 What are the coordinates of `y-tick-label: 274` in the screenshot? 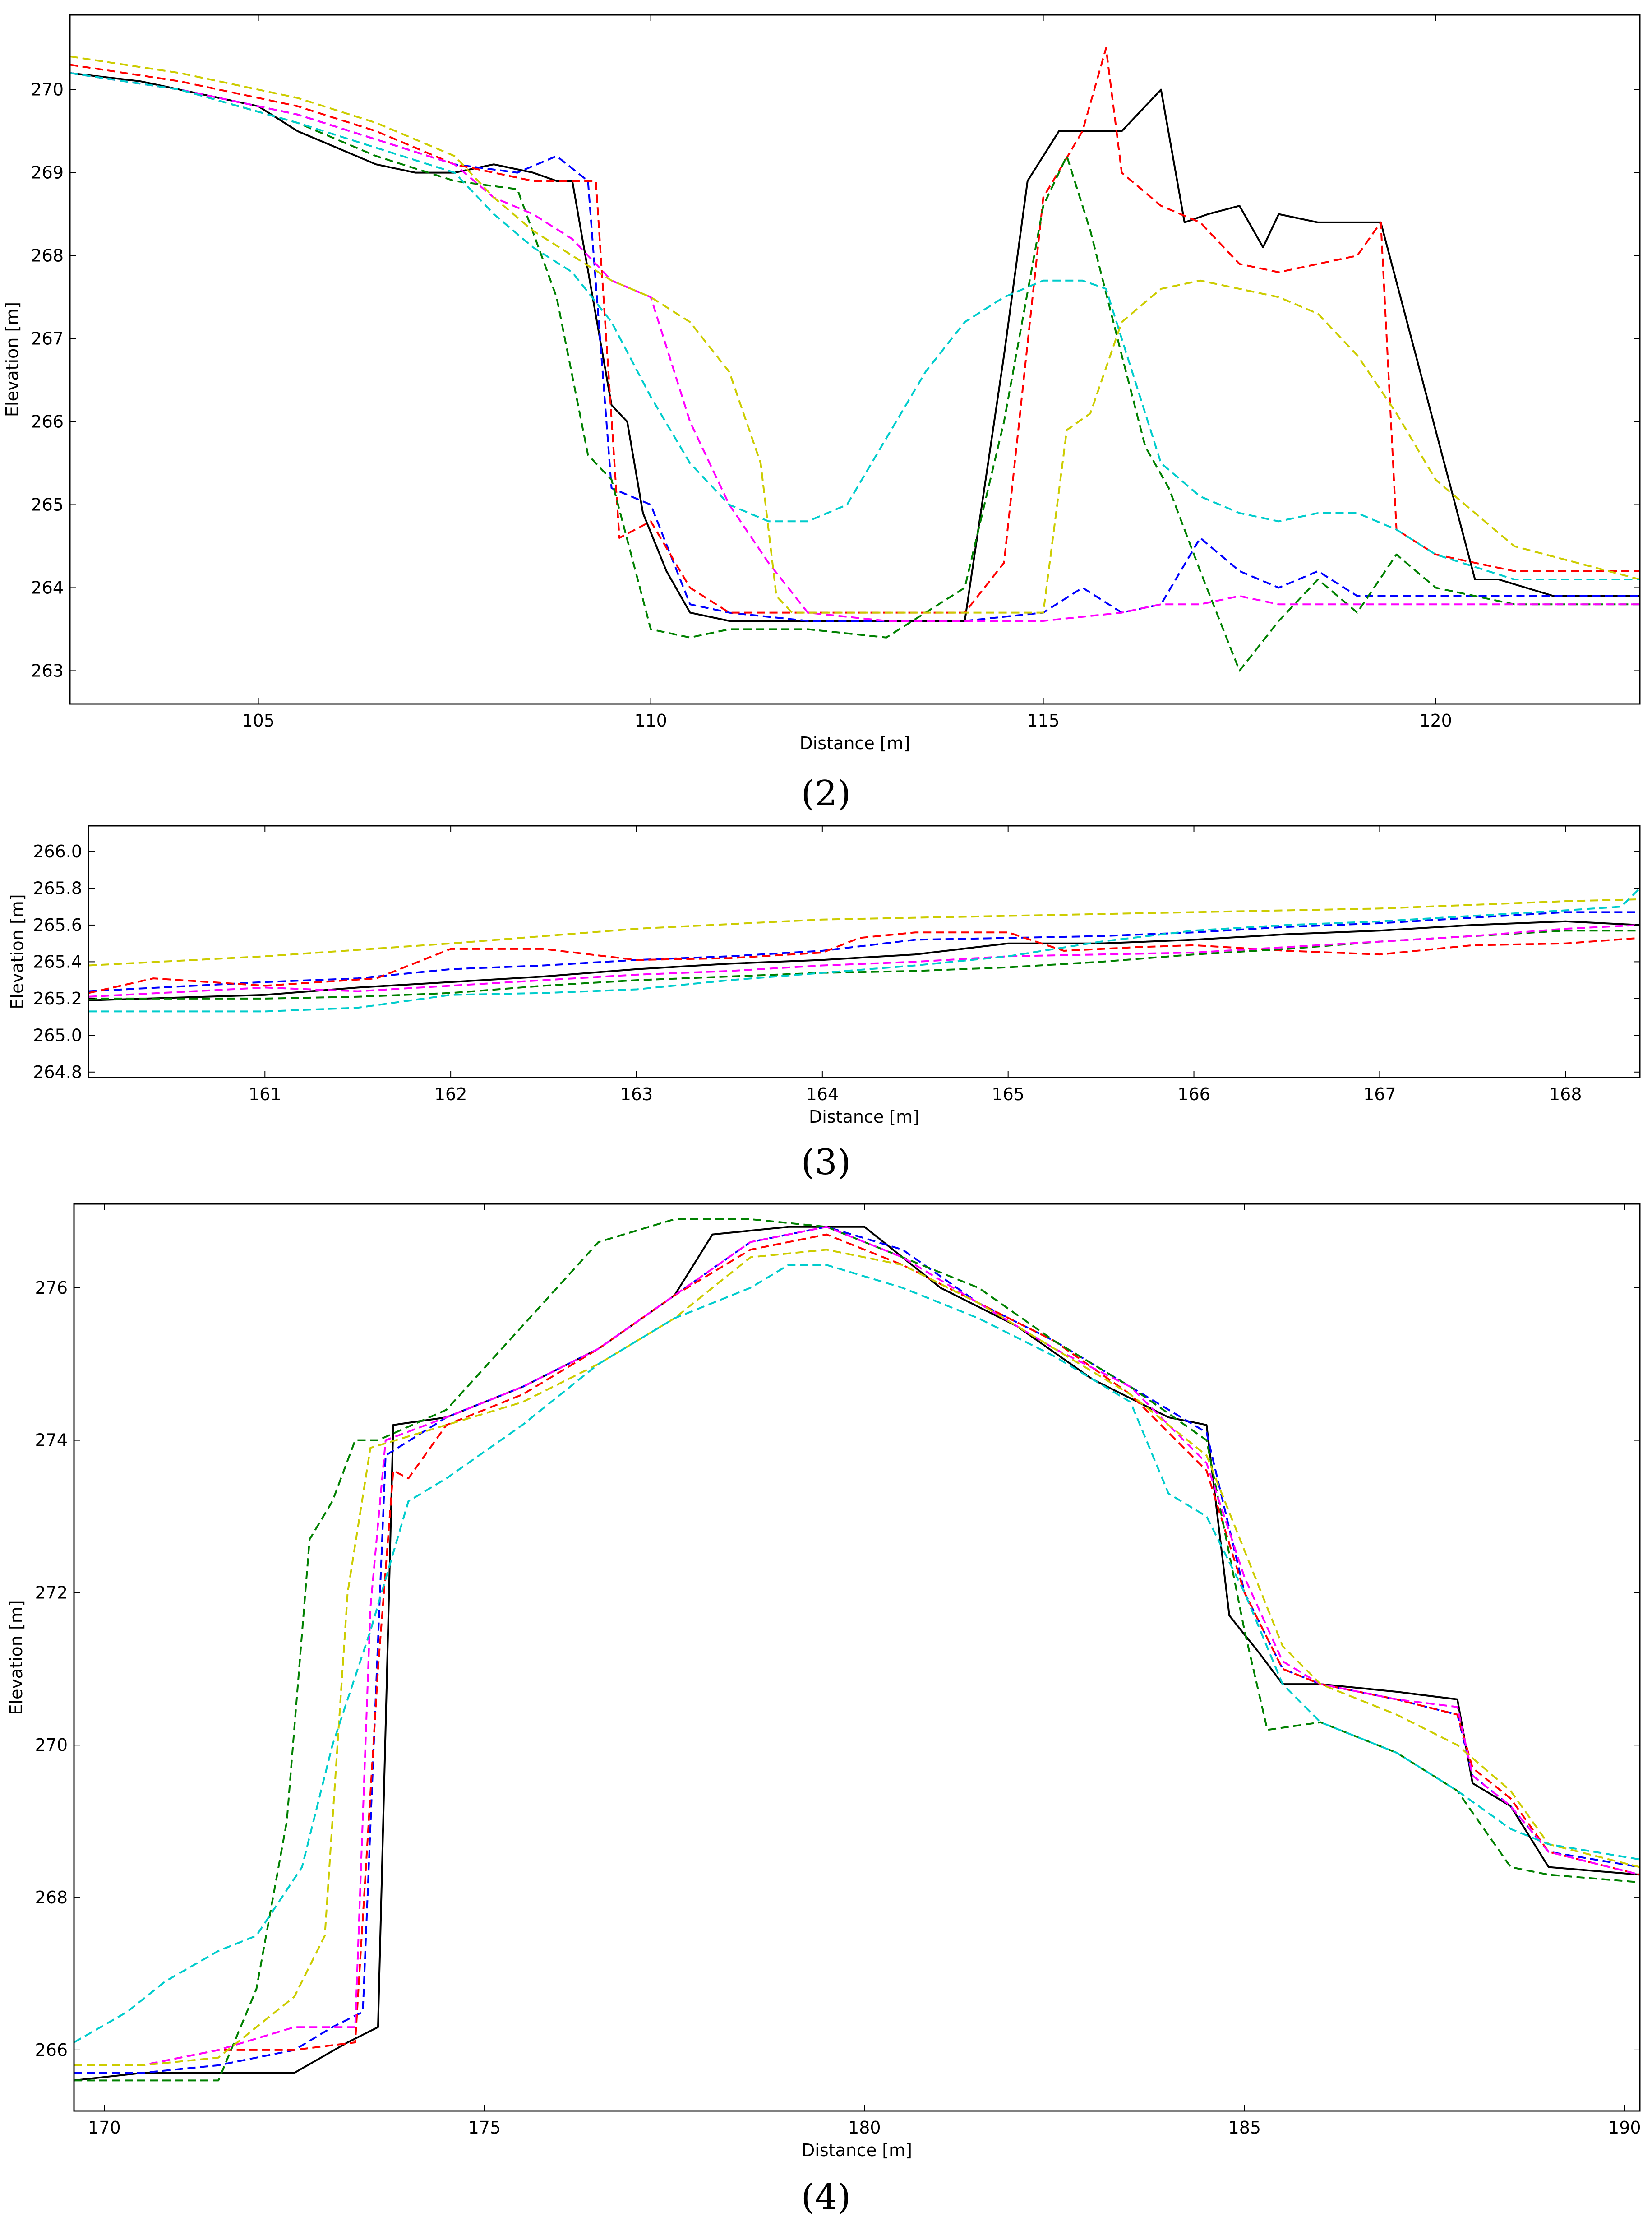 It's located at (51, 1440).